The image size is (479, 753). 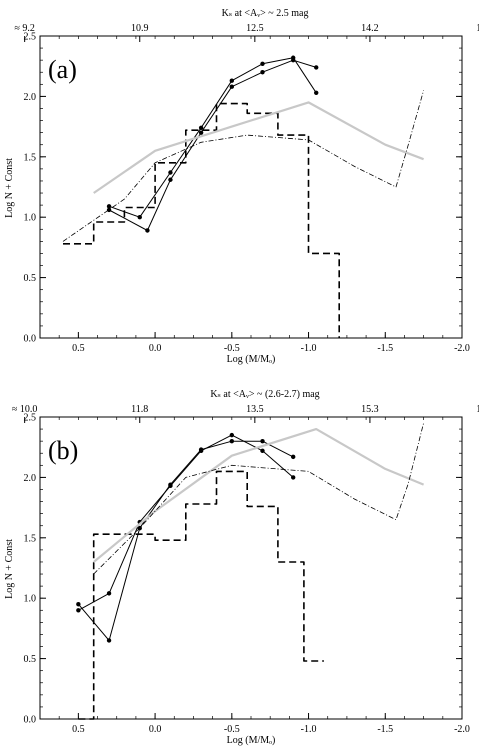 I want to click on panel-label: (a), so click(x=62, y=69).